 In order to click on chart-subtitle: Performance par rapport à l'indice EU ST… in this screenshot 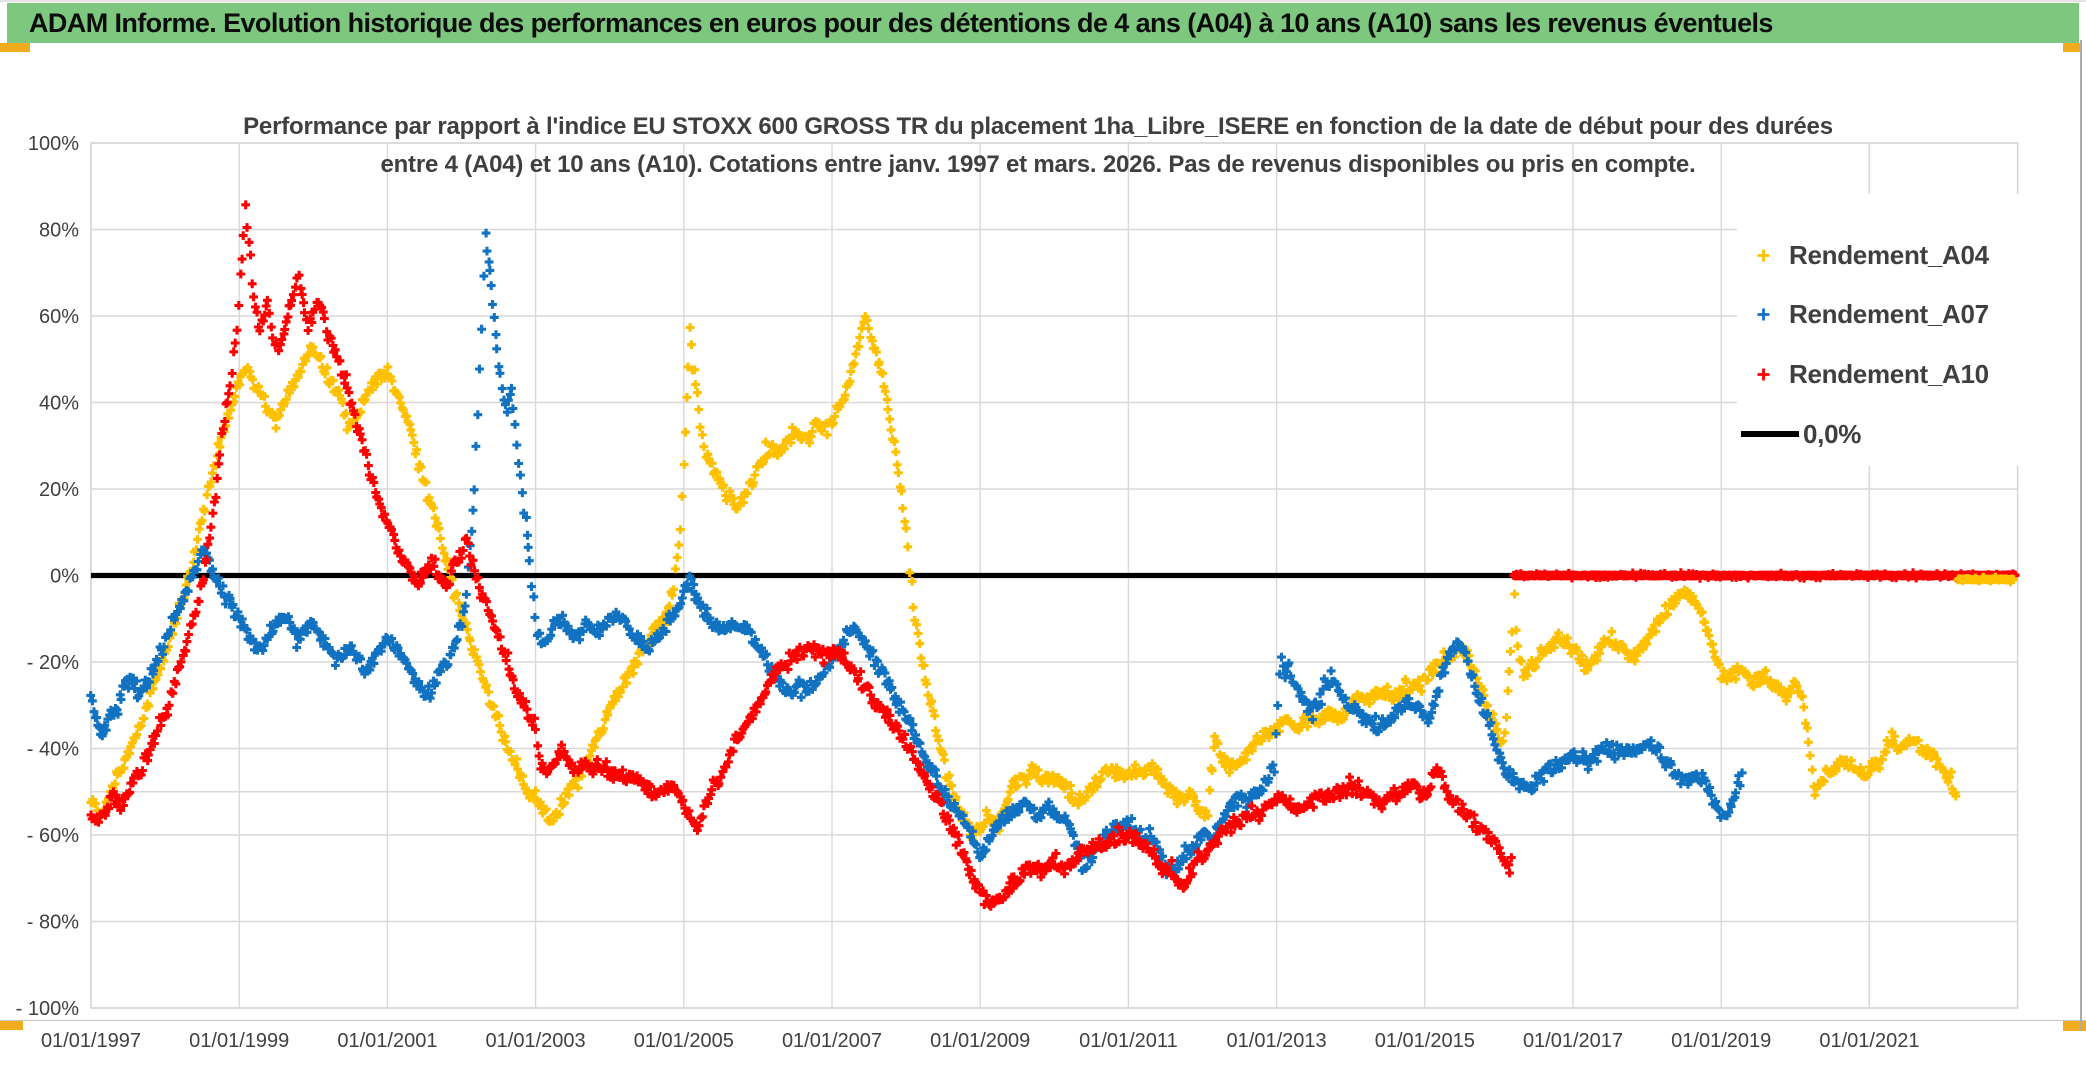, I will do `click(1038, 146)`.